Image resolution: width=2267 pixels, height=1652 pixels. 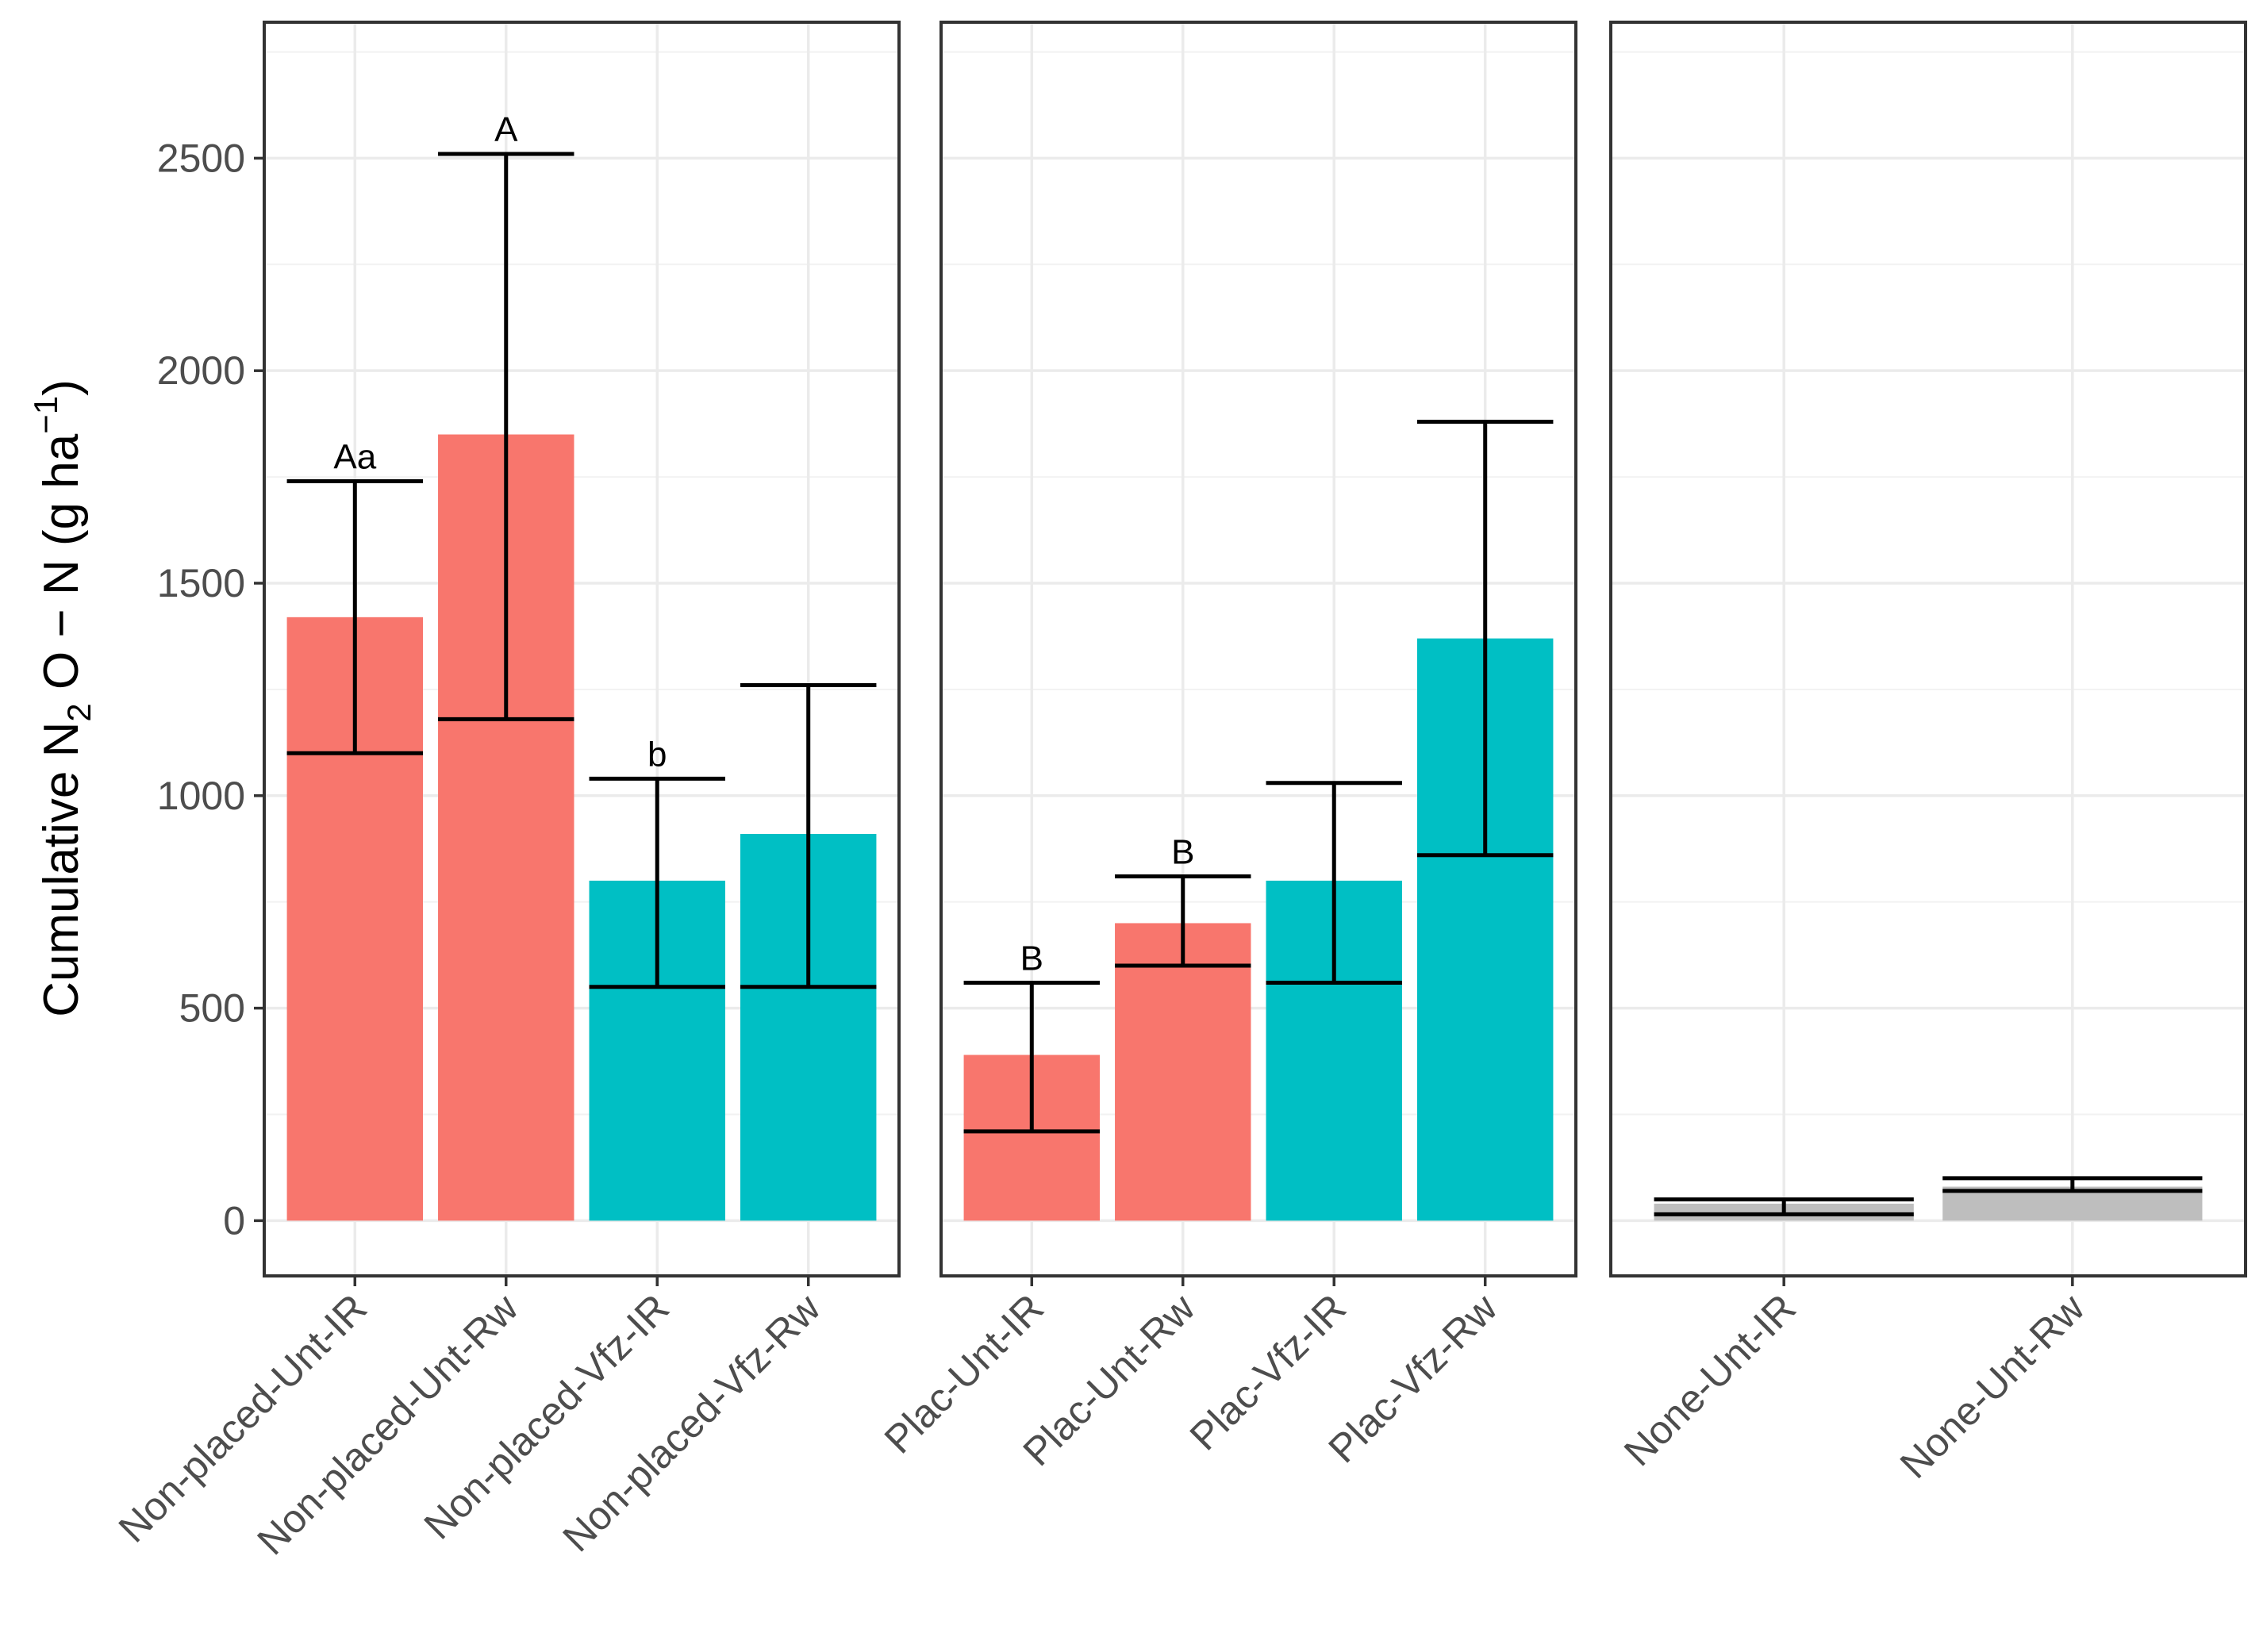 I want to click on y-axis: 0 500 1000 1500 2000 2500, so click(x=211, y=689).